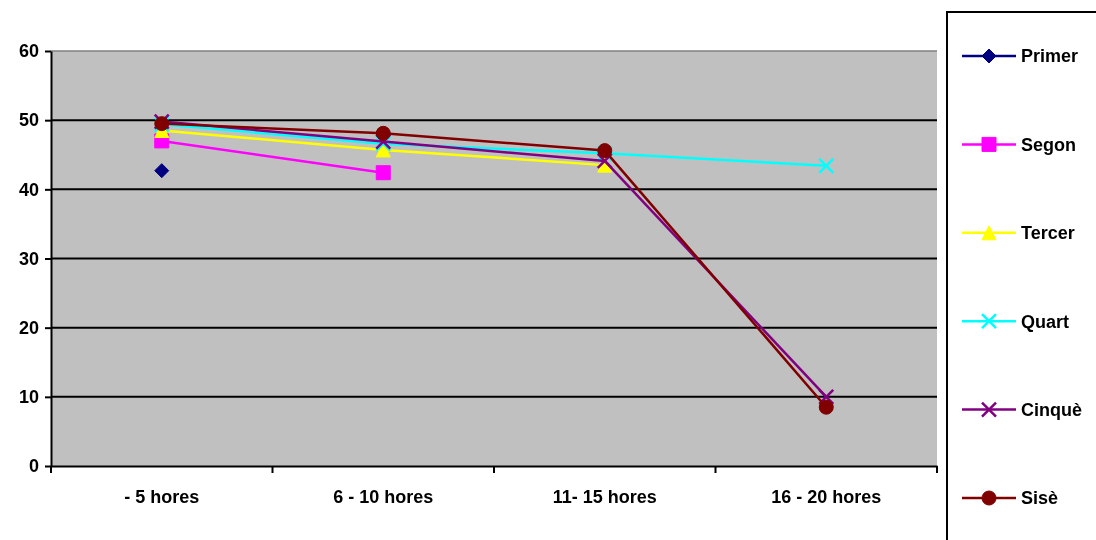 Image resolution: width=1096 pixels, height=540 pixels. What do you see at coordinates (28, 258) in the screenshot?
I see `y-tick-label: 30` at bounding box center [28, 258].